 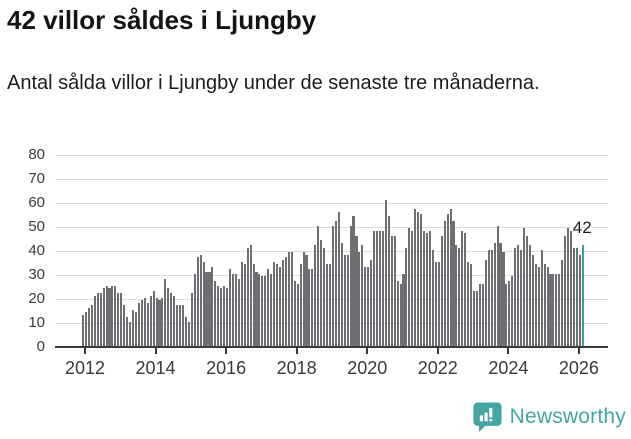 What do you see at coordinates (85, 351) in the screenshot?
I see `x-axis-tick-2012` at bounding box center [85, 351].